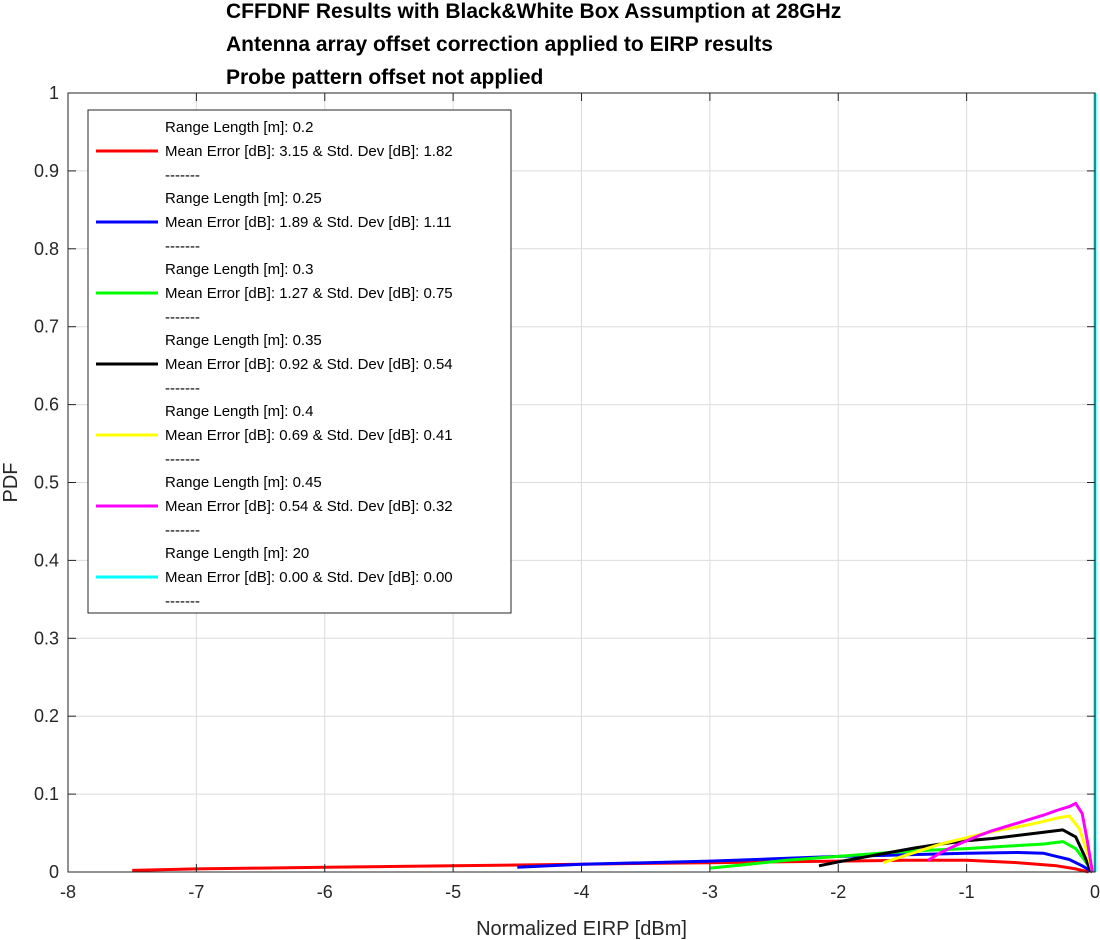  Describe the element at coordinates (46, 794) in the screenshot. I see `y-tick-label: 0.1` at that location.